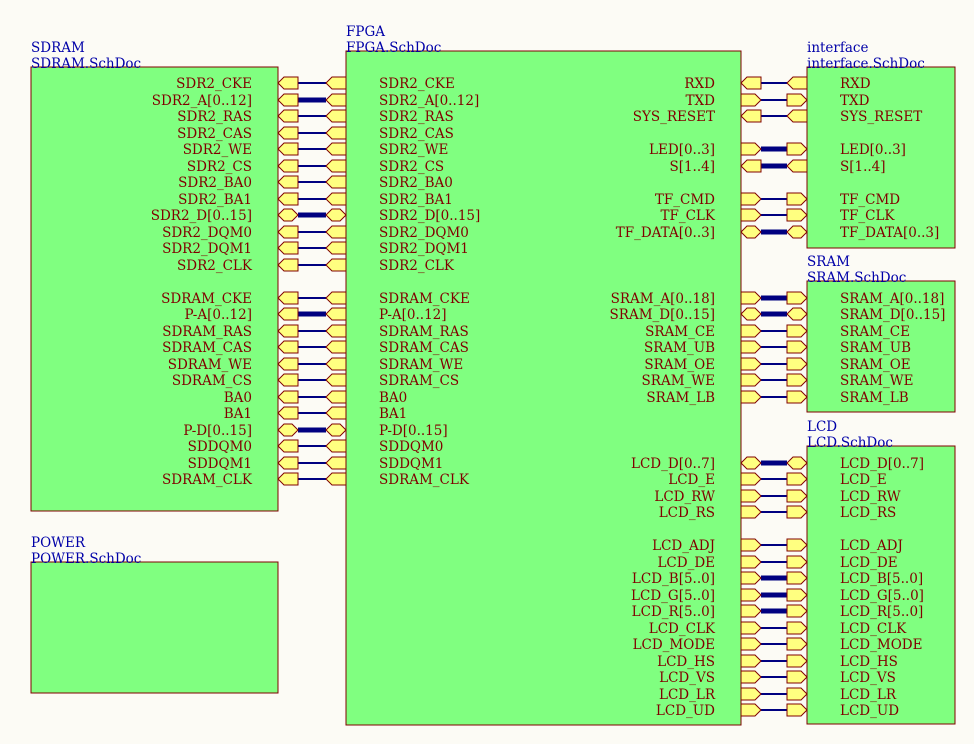 The height and width of the screenshot is (744, 974). Describe the element at coordinates (844, 546) in the screenshot. I see `sheet-entry-lcd: LCD_ADJ` at that location.